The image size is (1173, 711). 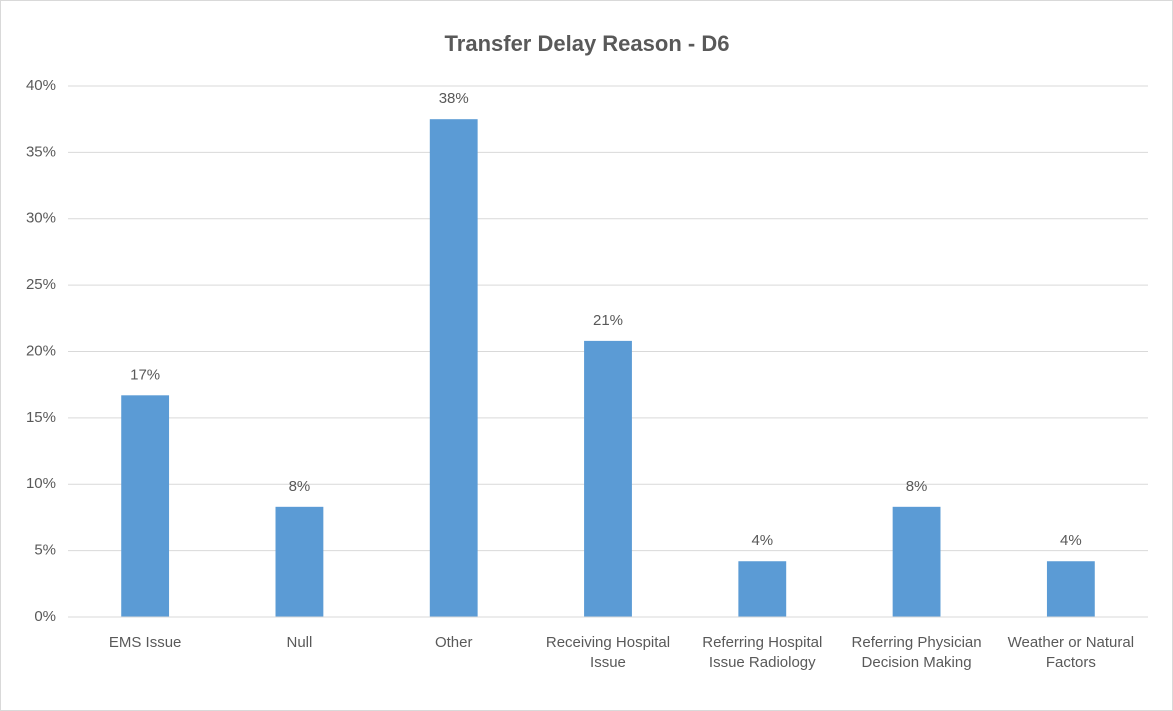 What do you see at coordinates (608, 320) in the screenshot?
I see `data-label: 21%` at bounding box center [608, 320].